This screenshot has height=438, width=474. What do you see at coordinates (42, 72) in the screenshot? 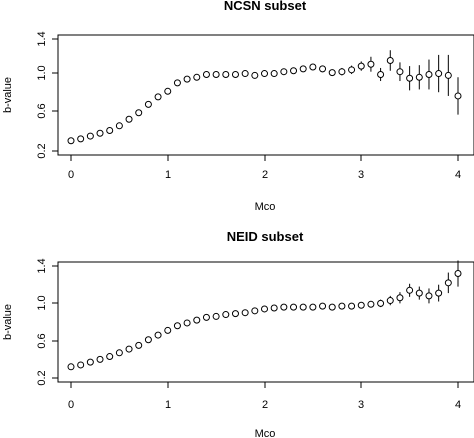
I see `y-tick-label: 1.0` at bounding box center [42, 72].